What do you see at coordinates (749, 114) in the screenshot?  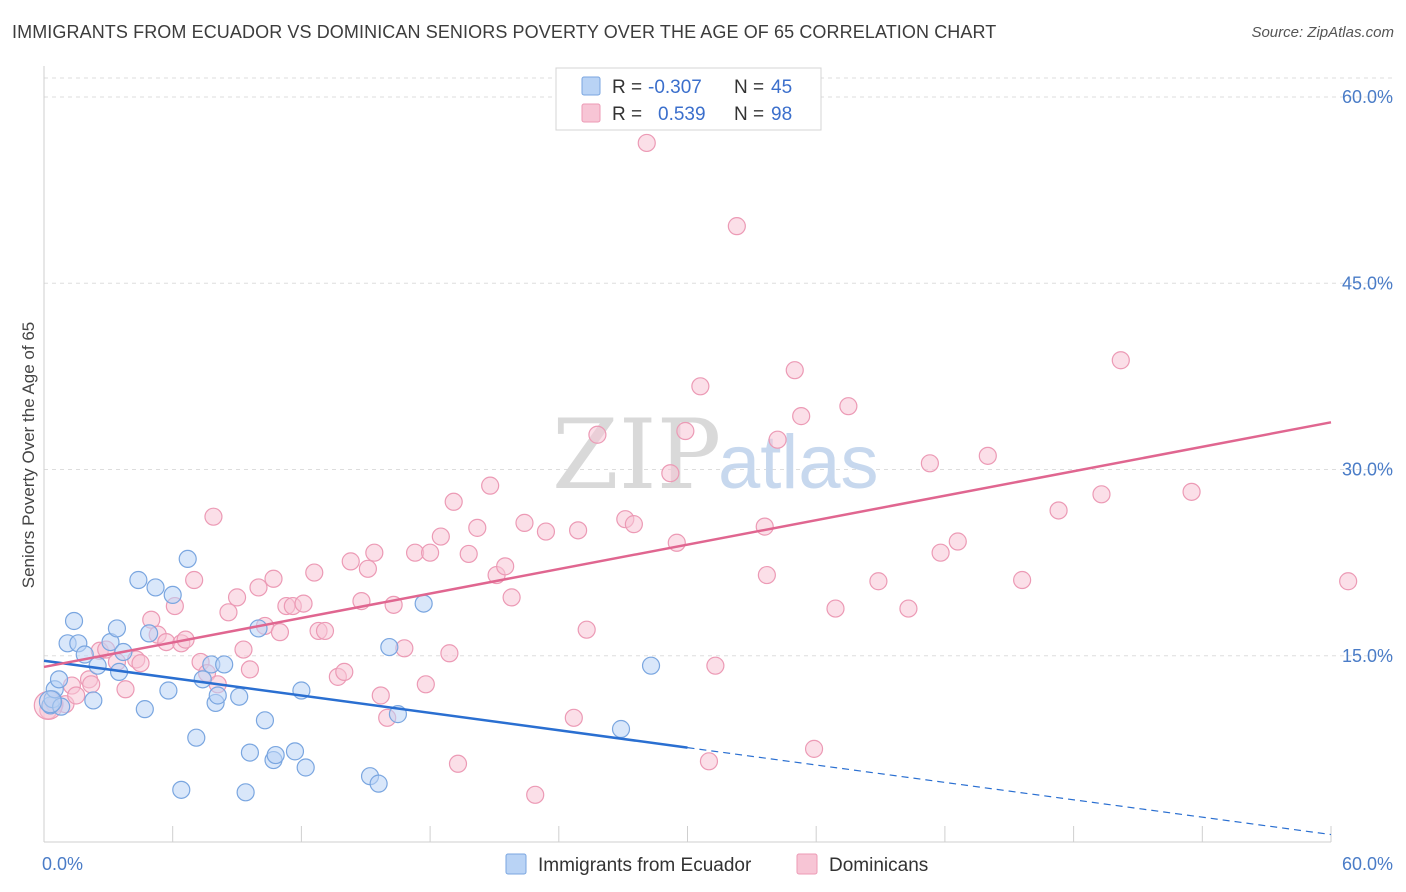 I see `legend-n-label-dominicans: N =` at bounding box center [749, 114].